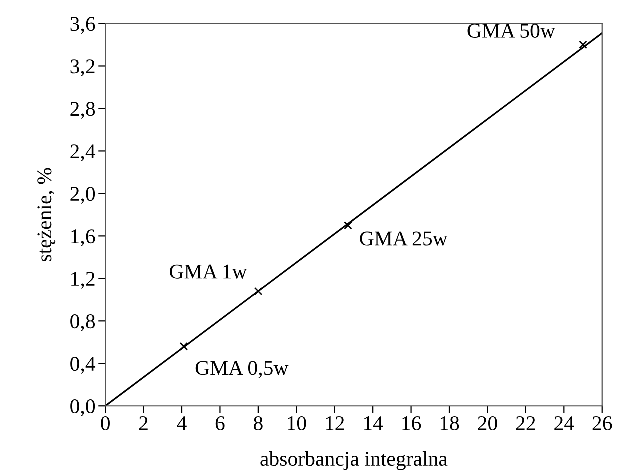  Describe the element at coordinates (83, 153) in the screenshot. I see `y-tick-label: 2,4` at that location.